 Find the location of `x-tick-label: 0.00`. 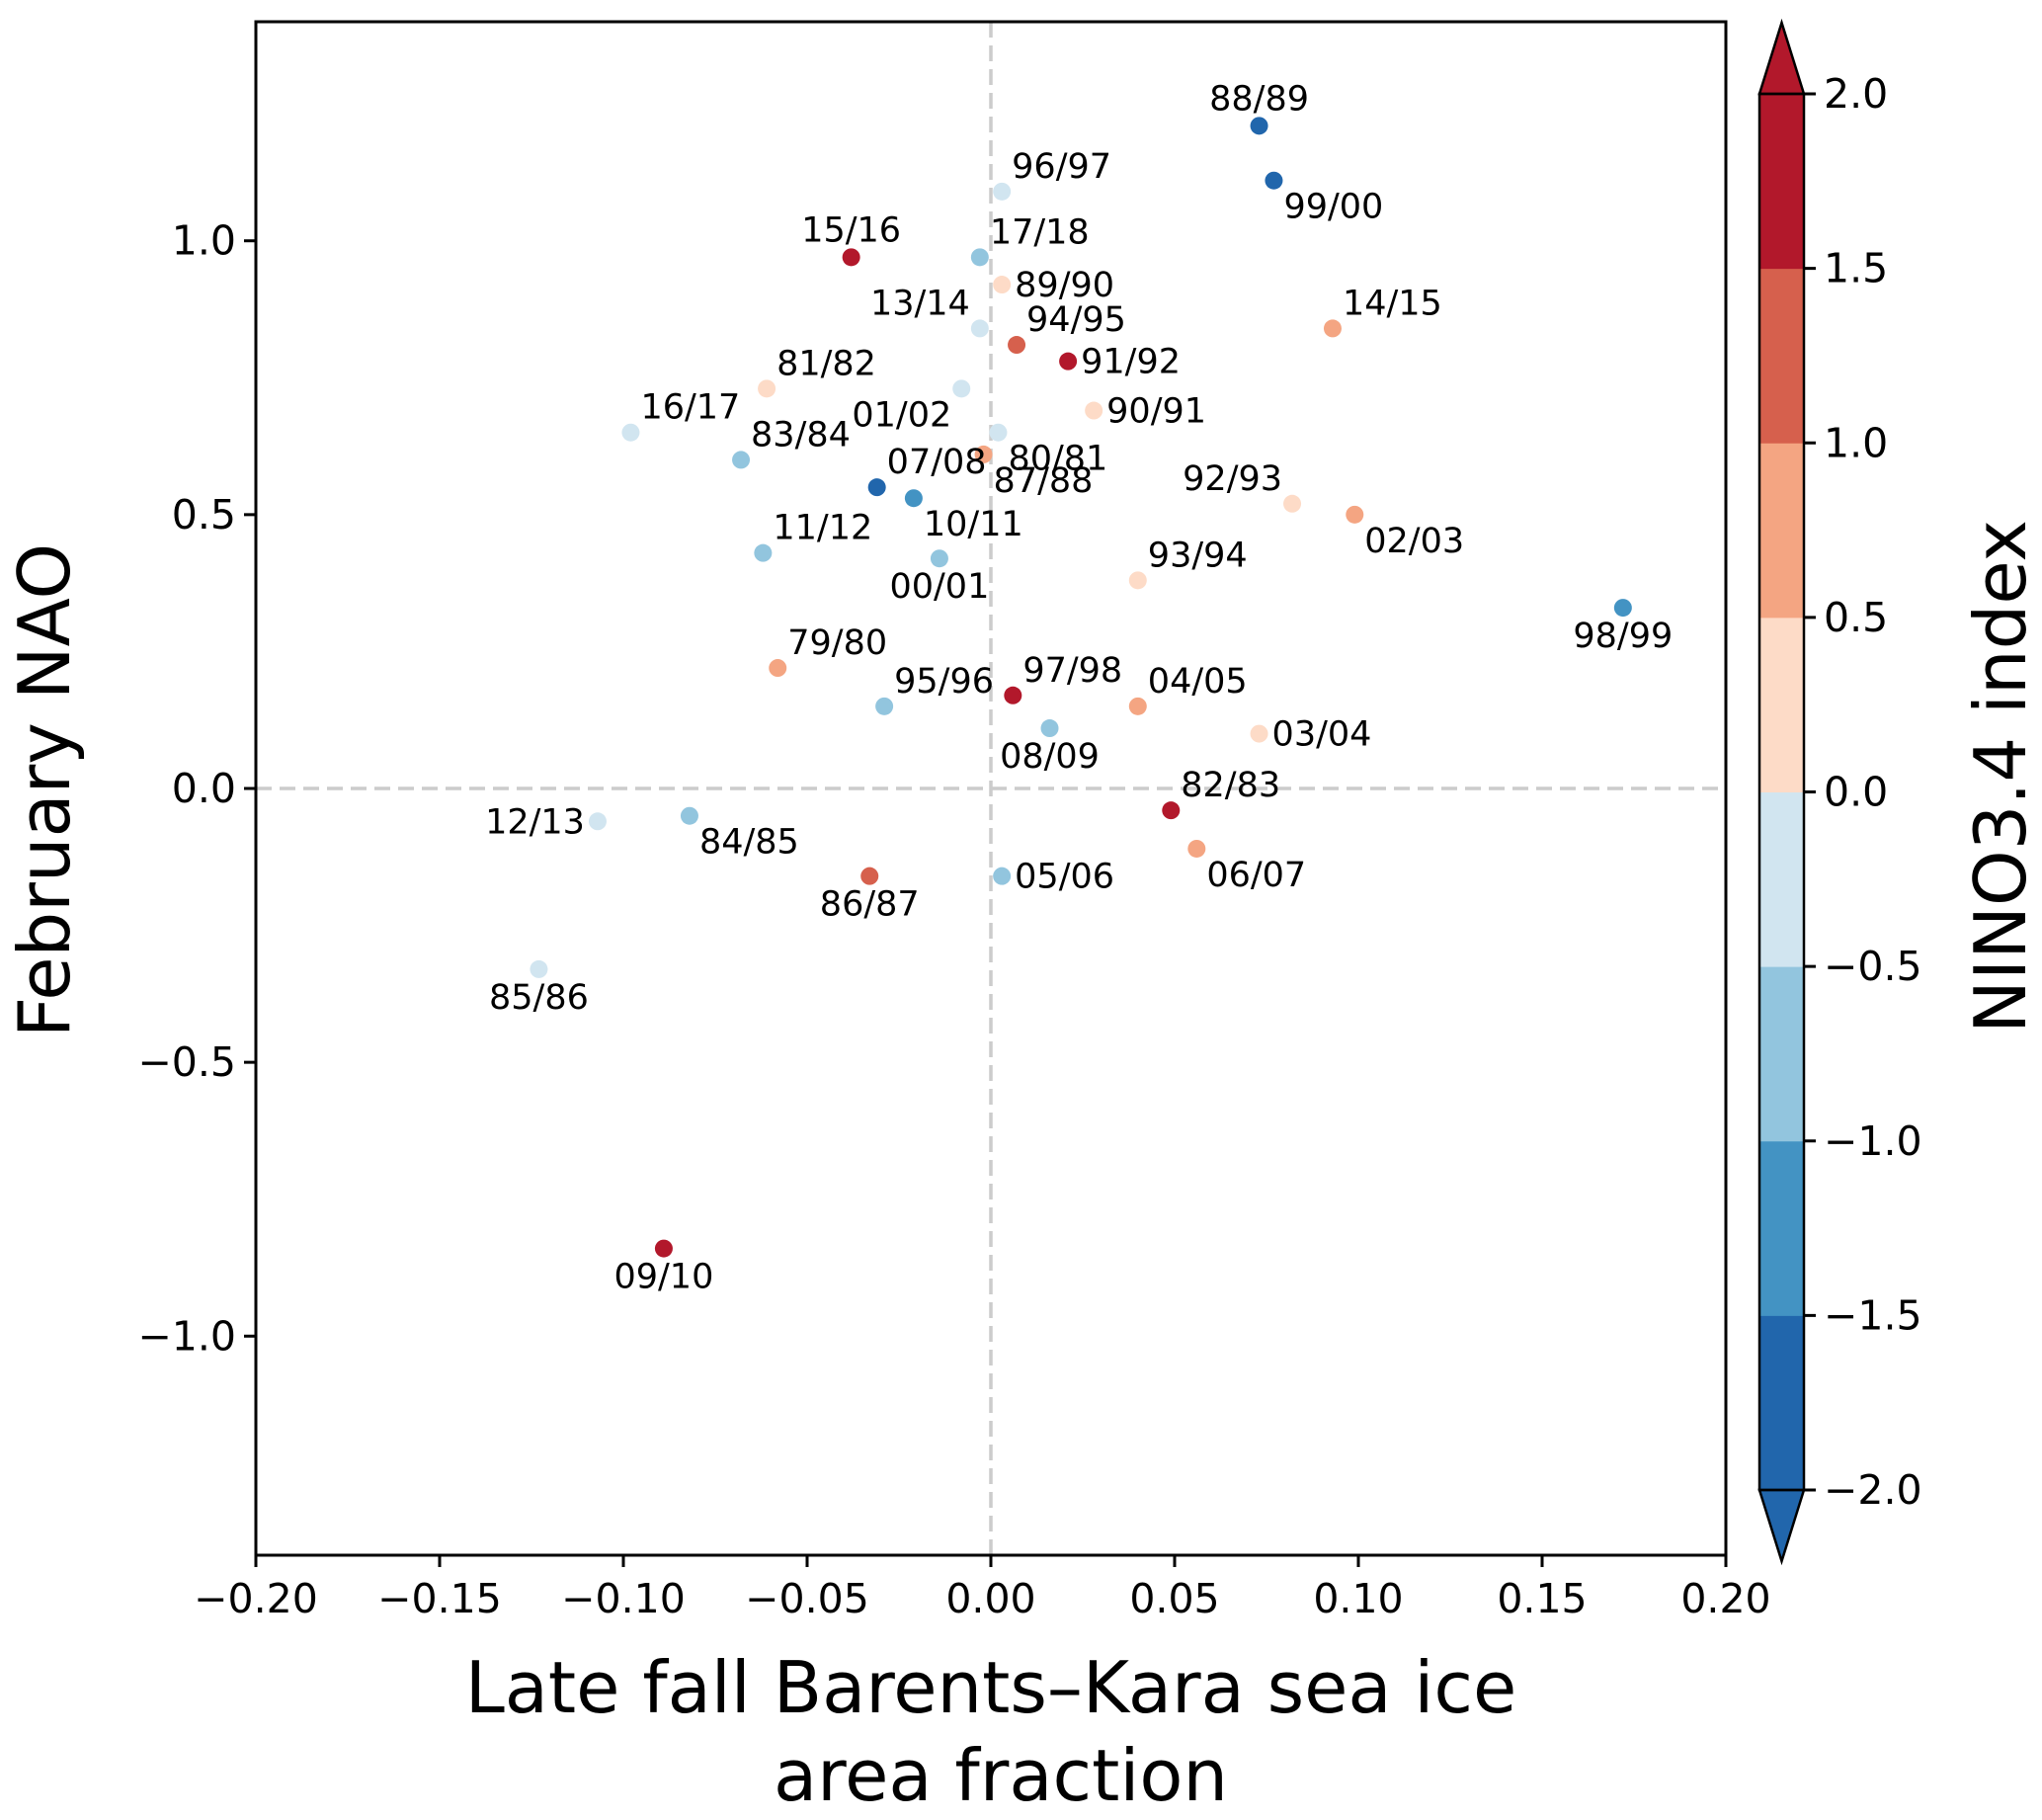

x-tick-label: 0.00 is located at coordinates (990, 1598).